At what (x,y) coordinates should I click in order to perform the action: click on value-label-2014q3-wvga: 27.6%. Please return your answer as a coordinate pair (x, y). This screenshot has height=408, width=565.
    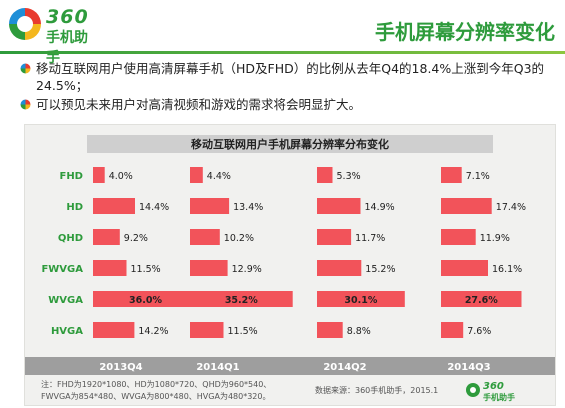
    Looking at the image, I should click on (481, 300).